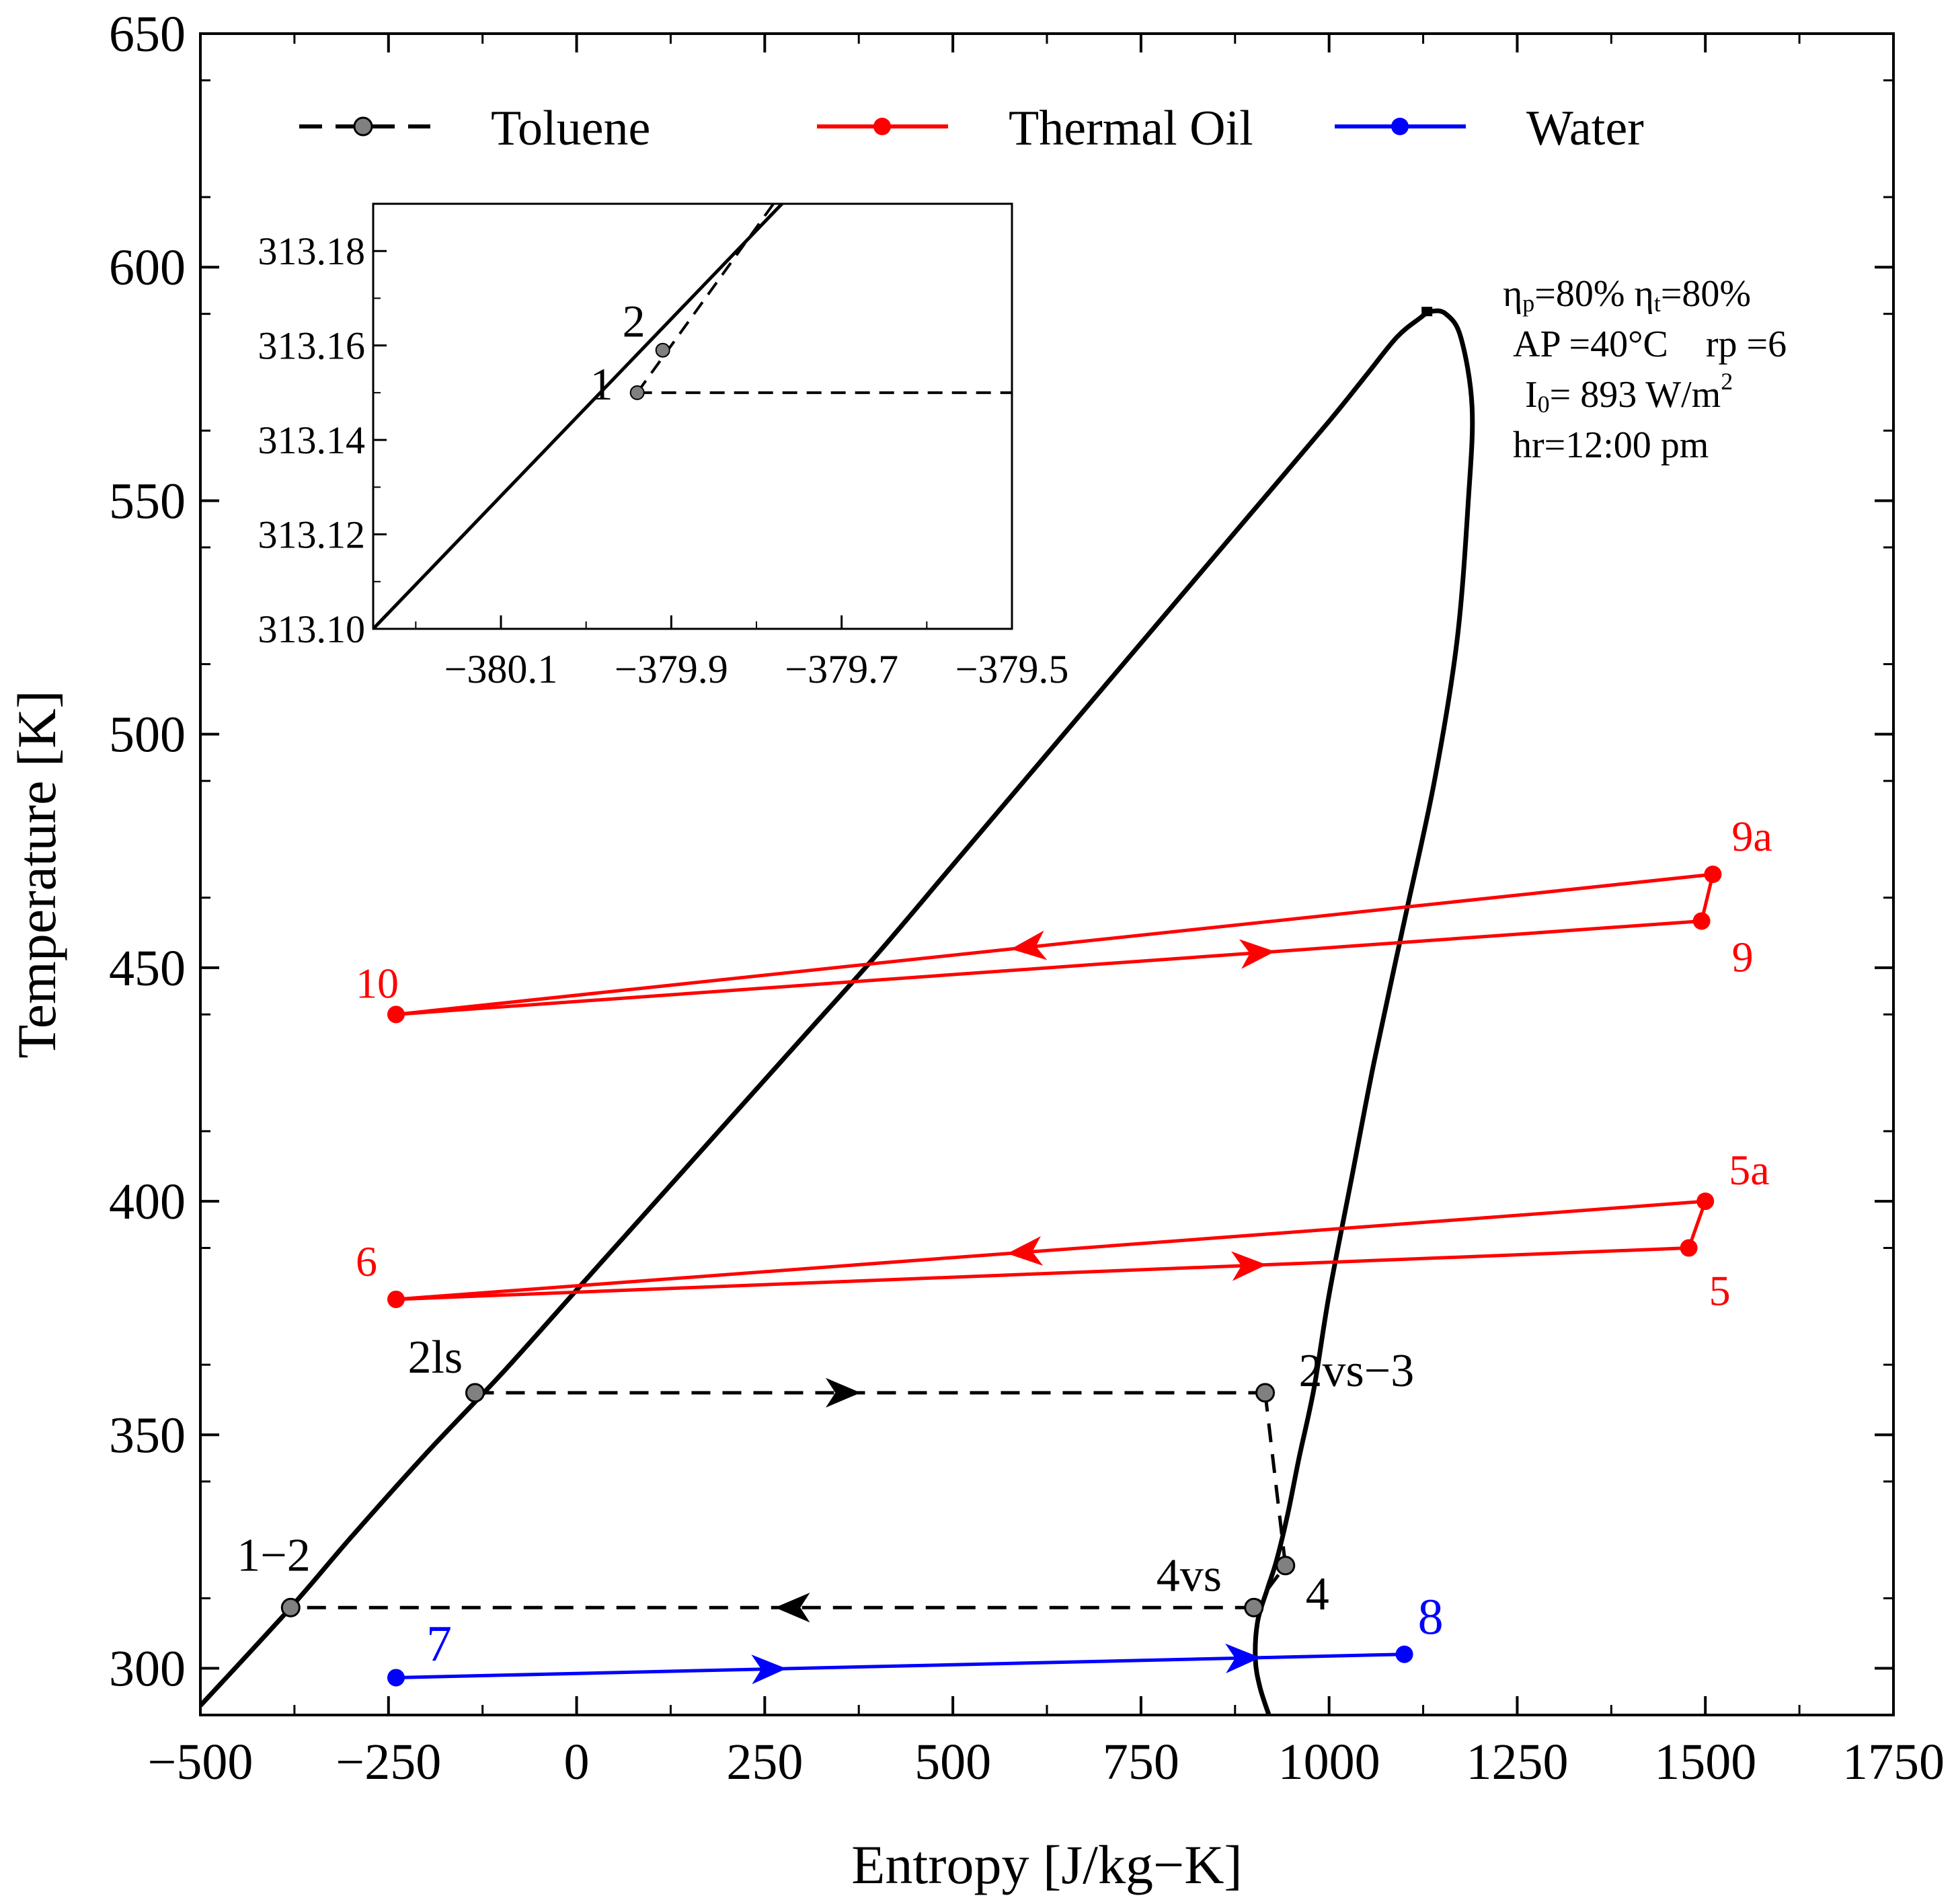 The image size is (1956, 1904). Describe the element at coordinates (1357, 1371) in the screenshot. I see `label-2vs-3: 2vs−3` at that location.